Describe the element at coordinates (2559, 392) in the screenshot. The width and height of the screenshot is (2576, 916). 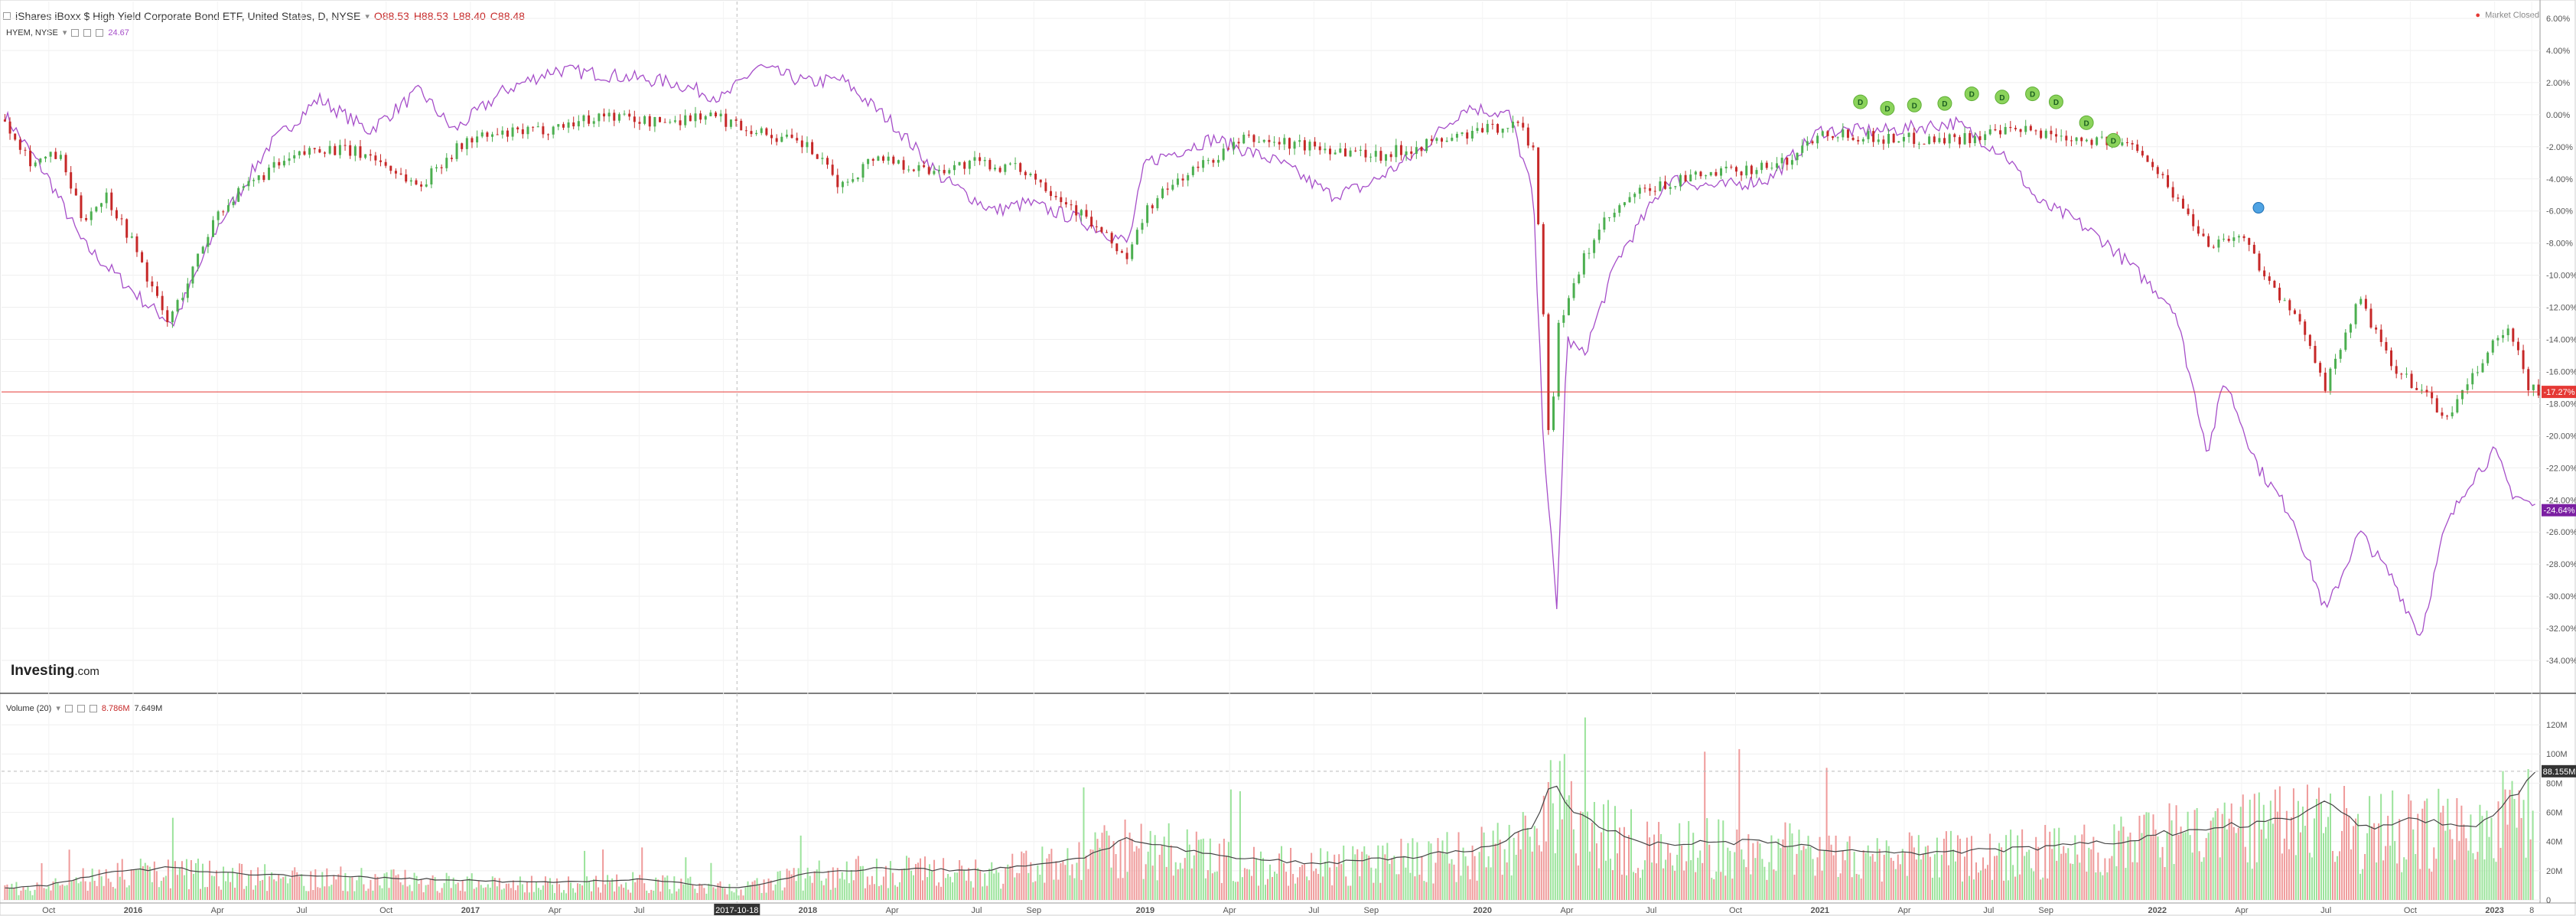
I see `last-price-label: -17.27%` at that location.